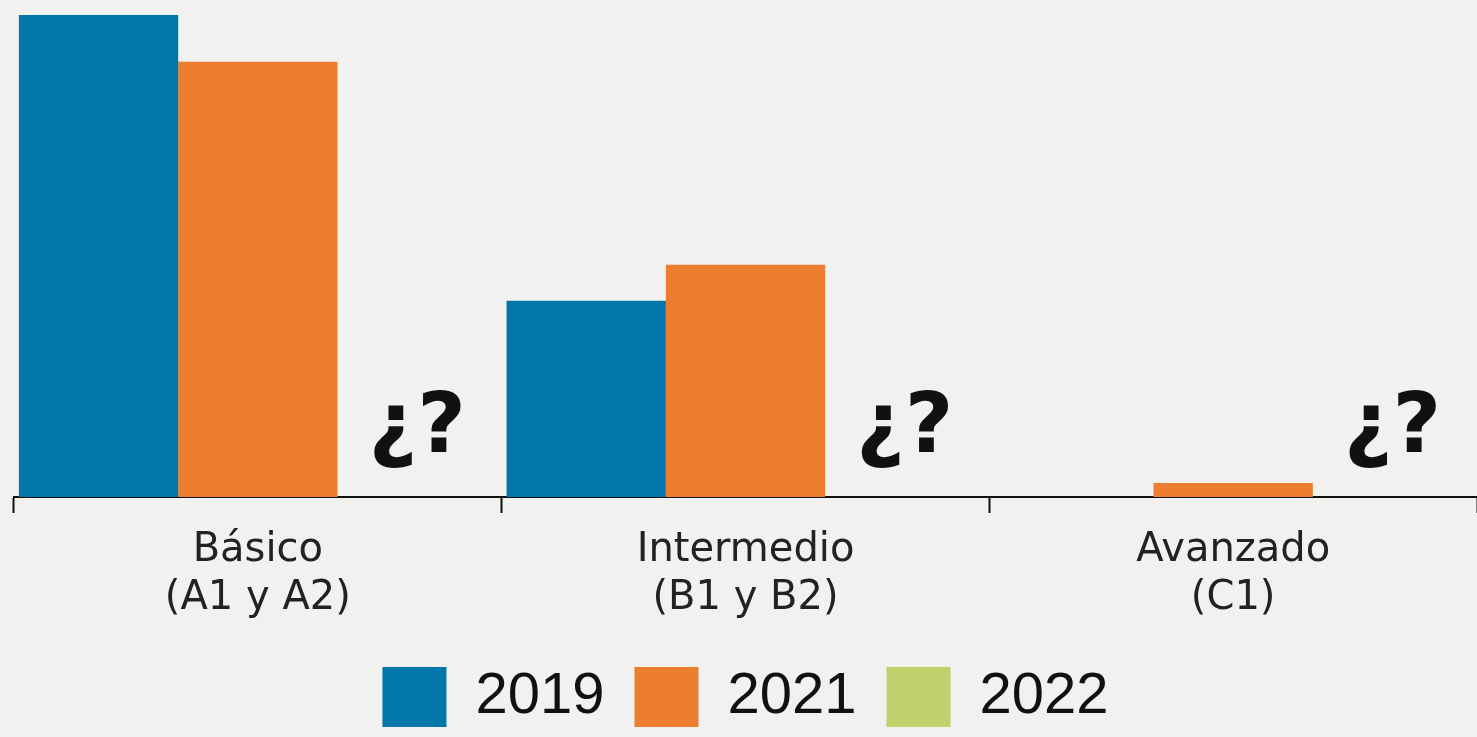 The height and width of the screenshot is (737, 1477). I want to click on legend-label: 2022, so click(1044, 692).